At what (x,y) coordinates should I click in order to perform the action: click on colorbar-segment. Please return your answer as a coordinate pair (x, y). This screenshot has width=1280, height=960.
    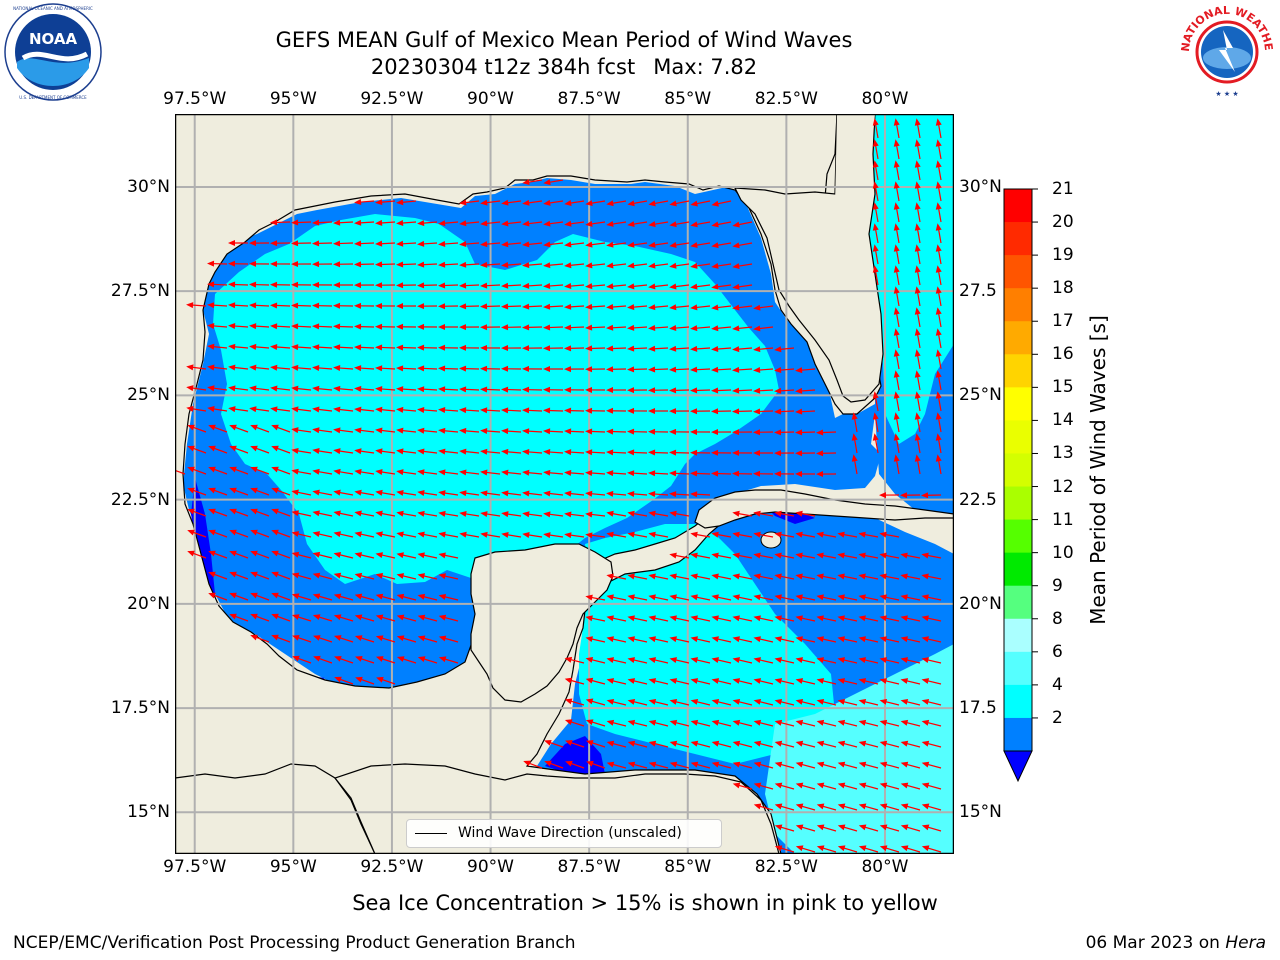
    Looking at the image, I should click on (1018, 635).